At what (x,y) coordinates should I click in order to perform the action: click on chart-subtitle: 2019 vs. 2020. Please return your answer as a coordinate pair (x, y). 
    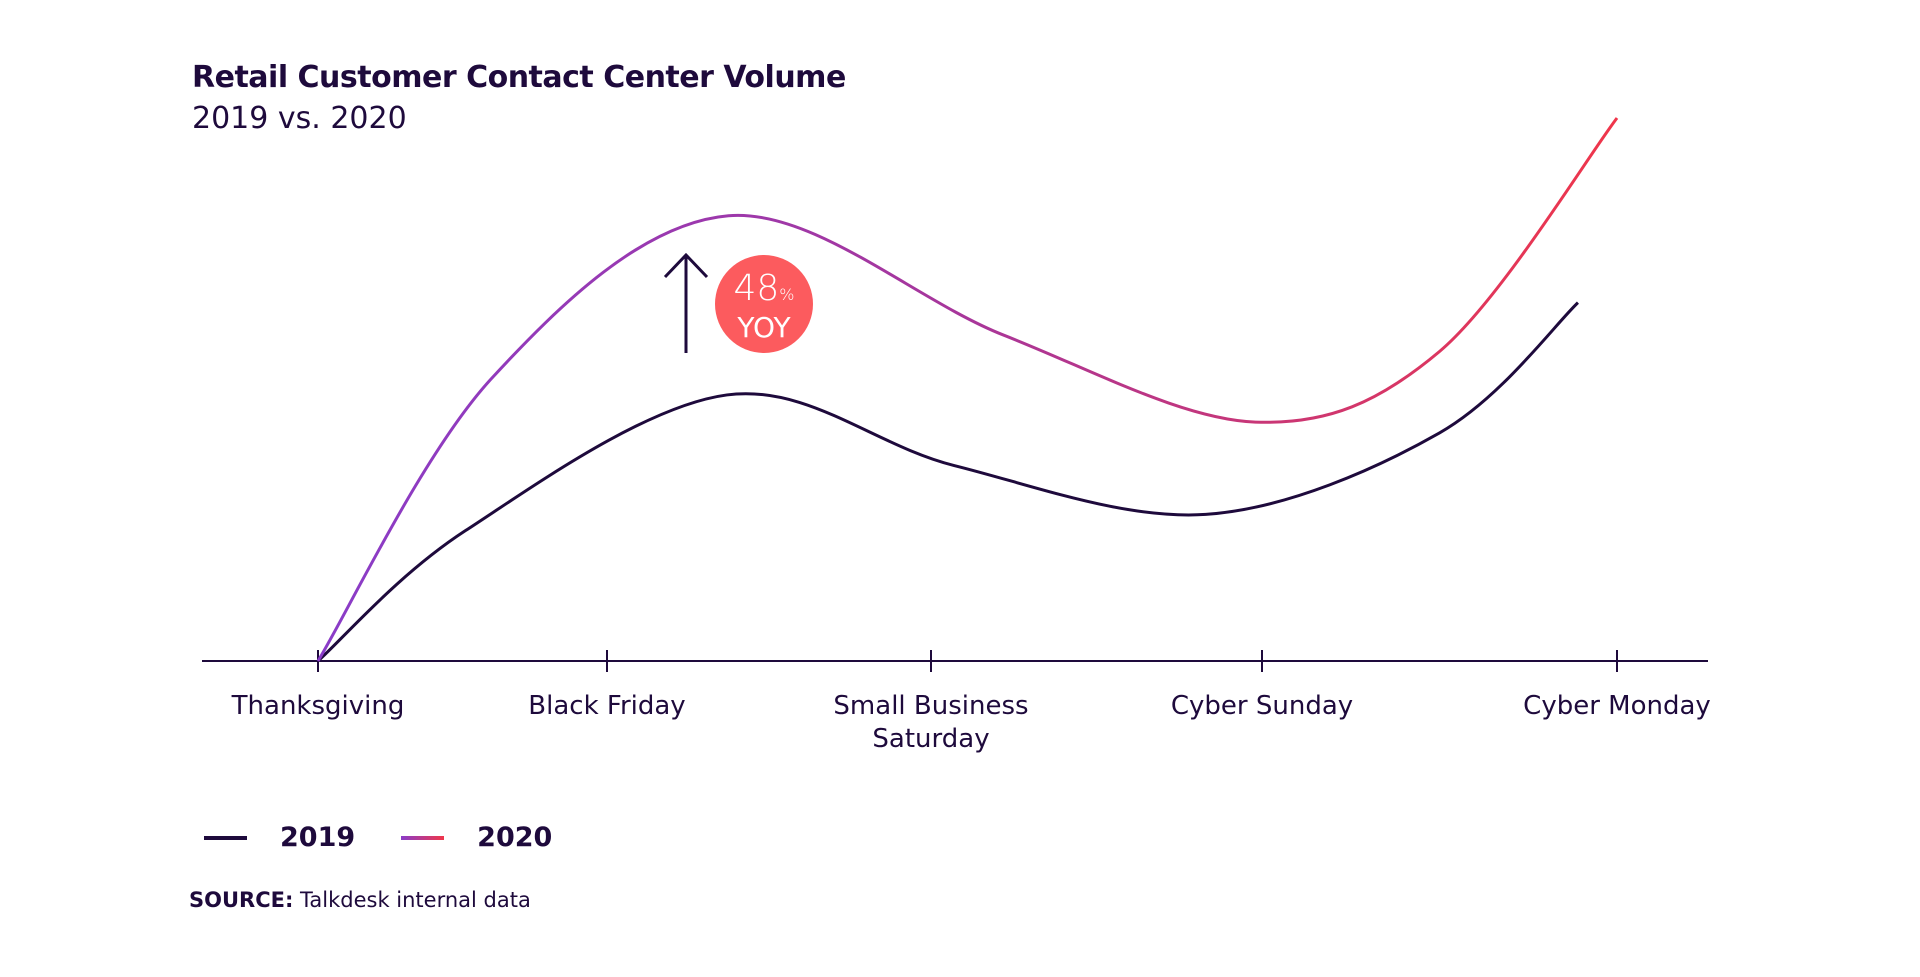
    Looking at the image, I should click on (299, 118).